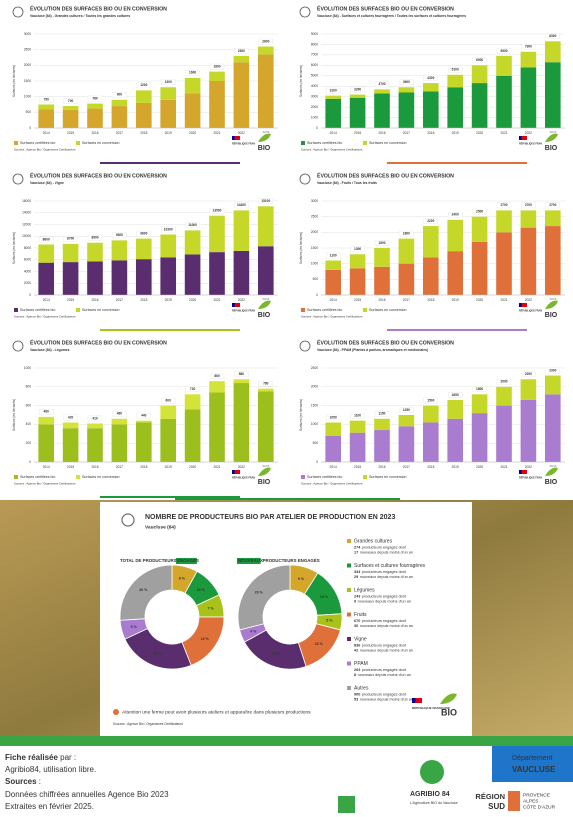 This screenshot has width=573, height=817. I want to click on x-tick-label: 2019, so click(455, 133).